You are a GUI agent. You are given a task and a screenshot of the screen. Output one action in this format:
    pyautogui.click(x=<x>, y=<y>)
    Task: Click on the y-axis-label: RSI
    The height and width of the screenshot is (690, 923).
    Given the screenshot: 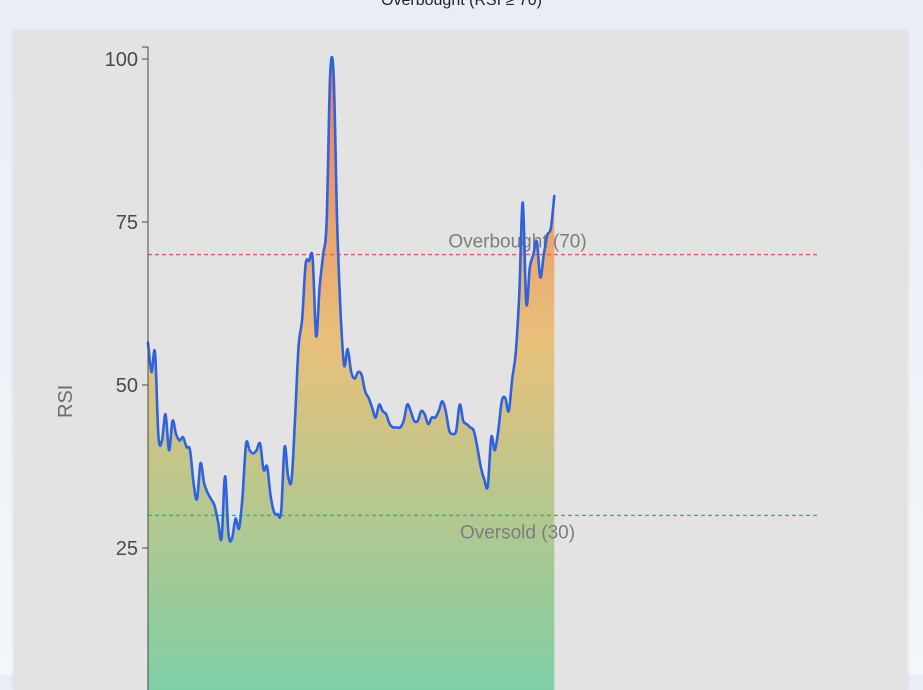 What is the action you would take?
    pyautogui.click(x=66, y=401)
    